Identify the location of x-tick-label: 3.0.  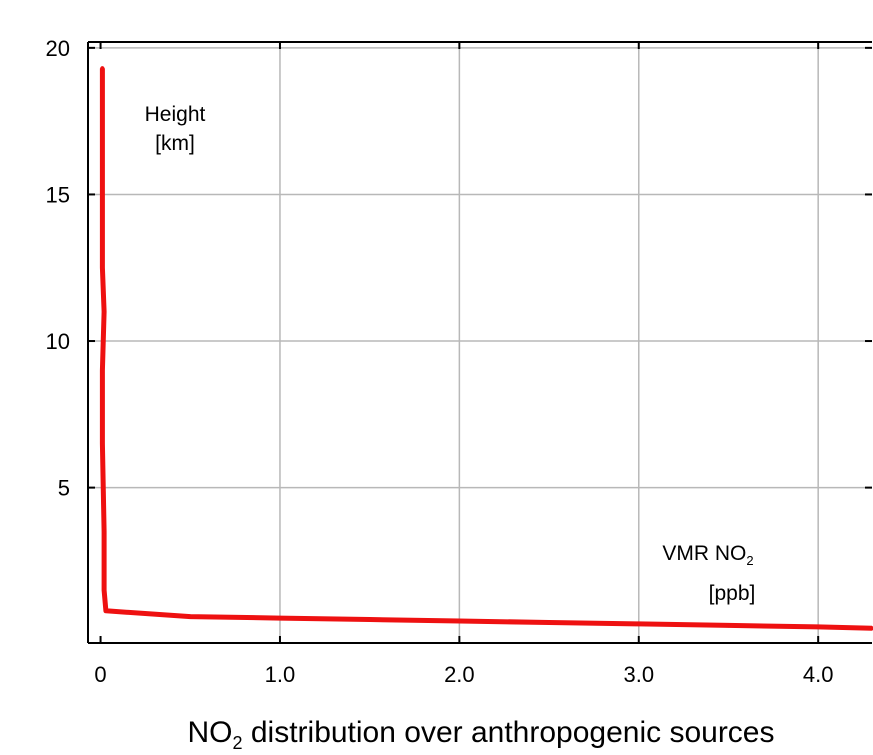
(638, 674).